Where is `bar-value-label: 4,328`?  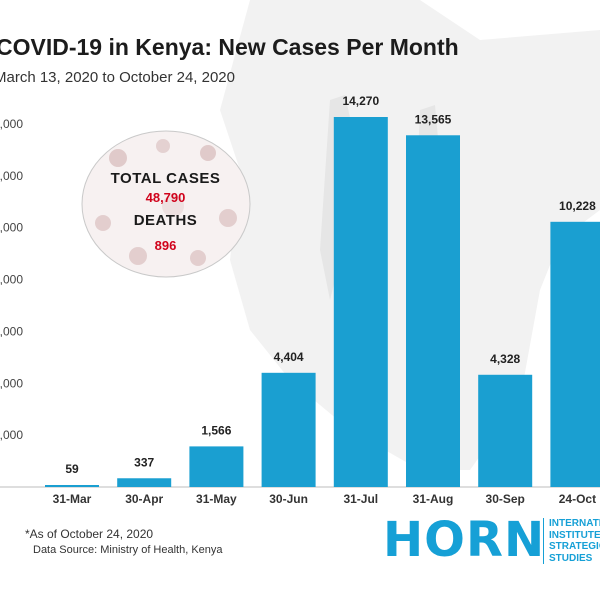
bar-value-label: 4,328 is located at coordinates (505, 359).